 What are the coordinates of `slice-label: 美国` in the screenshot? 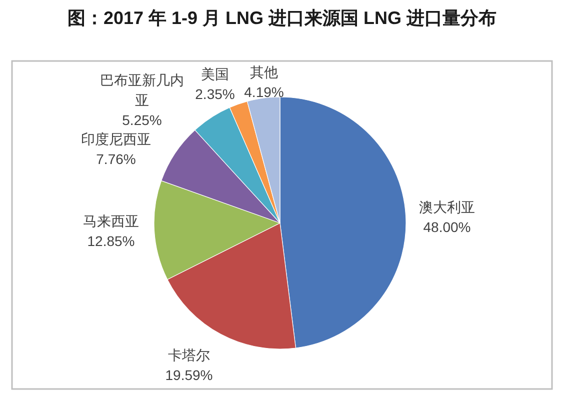 It's located at (215, 74).